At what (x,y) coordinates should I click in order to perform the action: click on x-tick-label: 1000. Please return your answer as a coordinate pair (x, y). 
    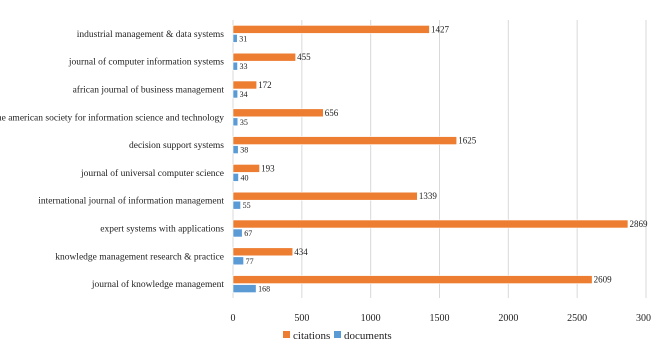
    Looking at the image, I should click on (371, 318).